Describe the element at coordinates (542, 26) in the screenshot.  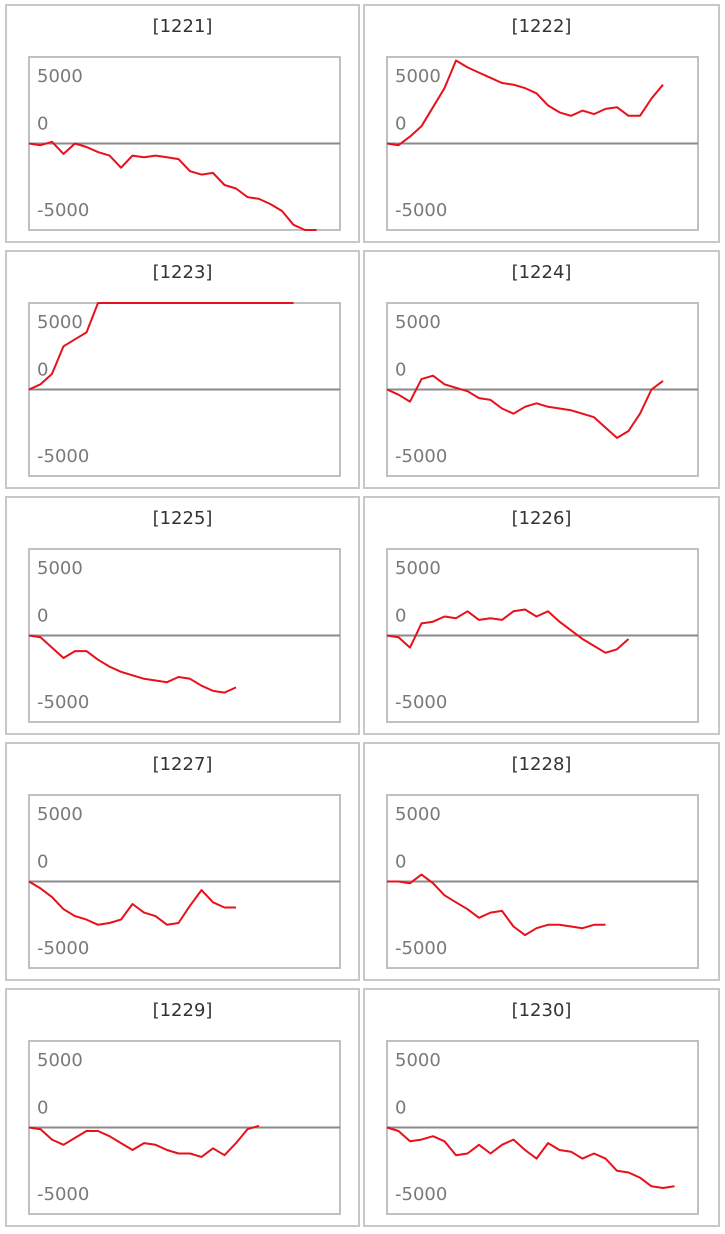
I see `chart-title: [1222]` at that location.